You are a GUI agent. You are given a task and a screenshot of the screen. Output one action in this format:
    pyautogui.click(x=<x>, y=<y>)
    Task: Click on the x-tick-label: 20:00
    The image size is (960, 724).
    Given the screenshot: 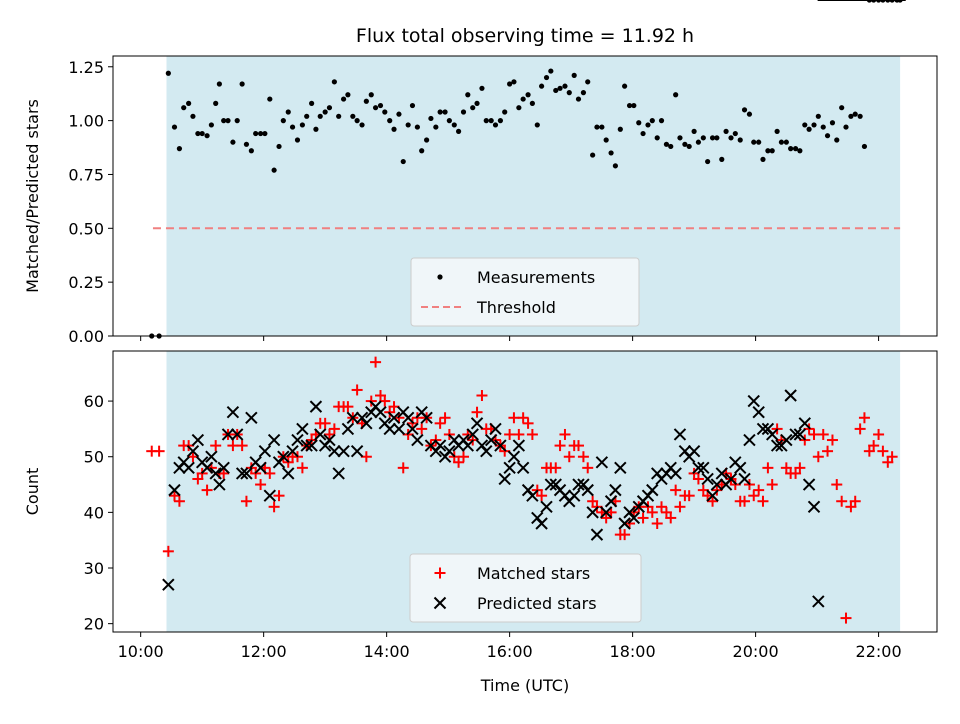 What is the action you would take?
    pyautogui.click(x=756, y=651)
    